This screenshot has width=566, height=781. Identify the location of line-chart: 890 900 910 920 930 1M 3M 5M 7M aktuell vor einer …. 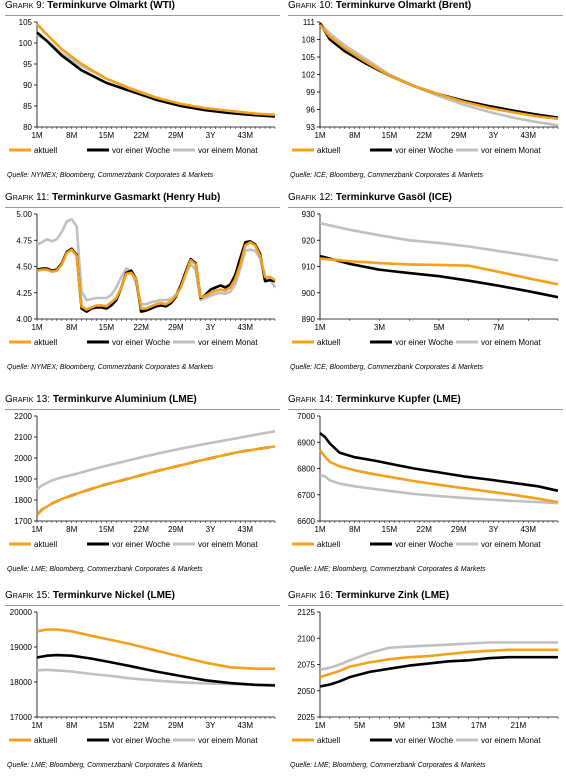
(425, 279).